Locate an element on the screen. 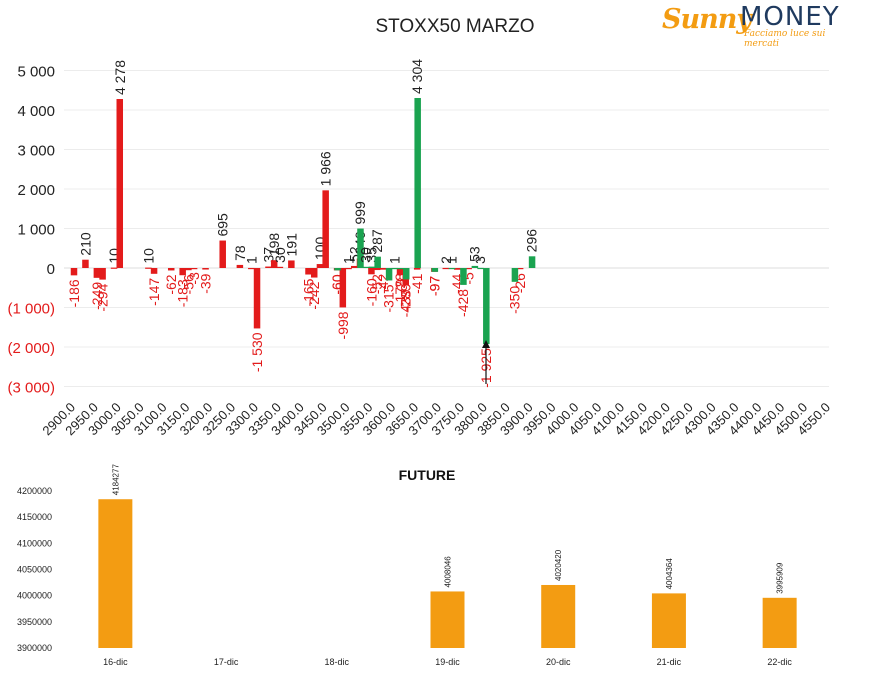 The height and width of the screenshot is (677, 874). logo-sunny-text: Sunny is located at coordinates (707, 19).